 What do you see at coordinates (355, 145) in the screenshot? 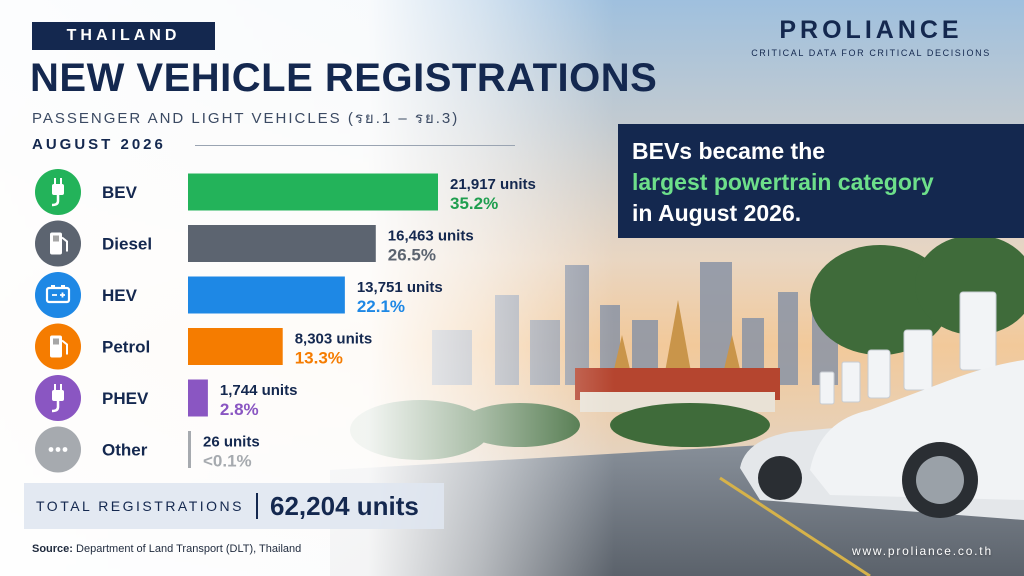
I see `divider` at bounding box center [355, 145].